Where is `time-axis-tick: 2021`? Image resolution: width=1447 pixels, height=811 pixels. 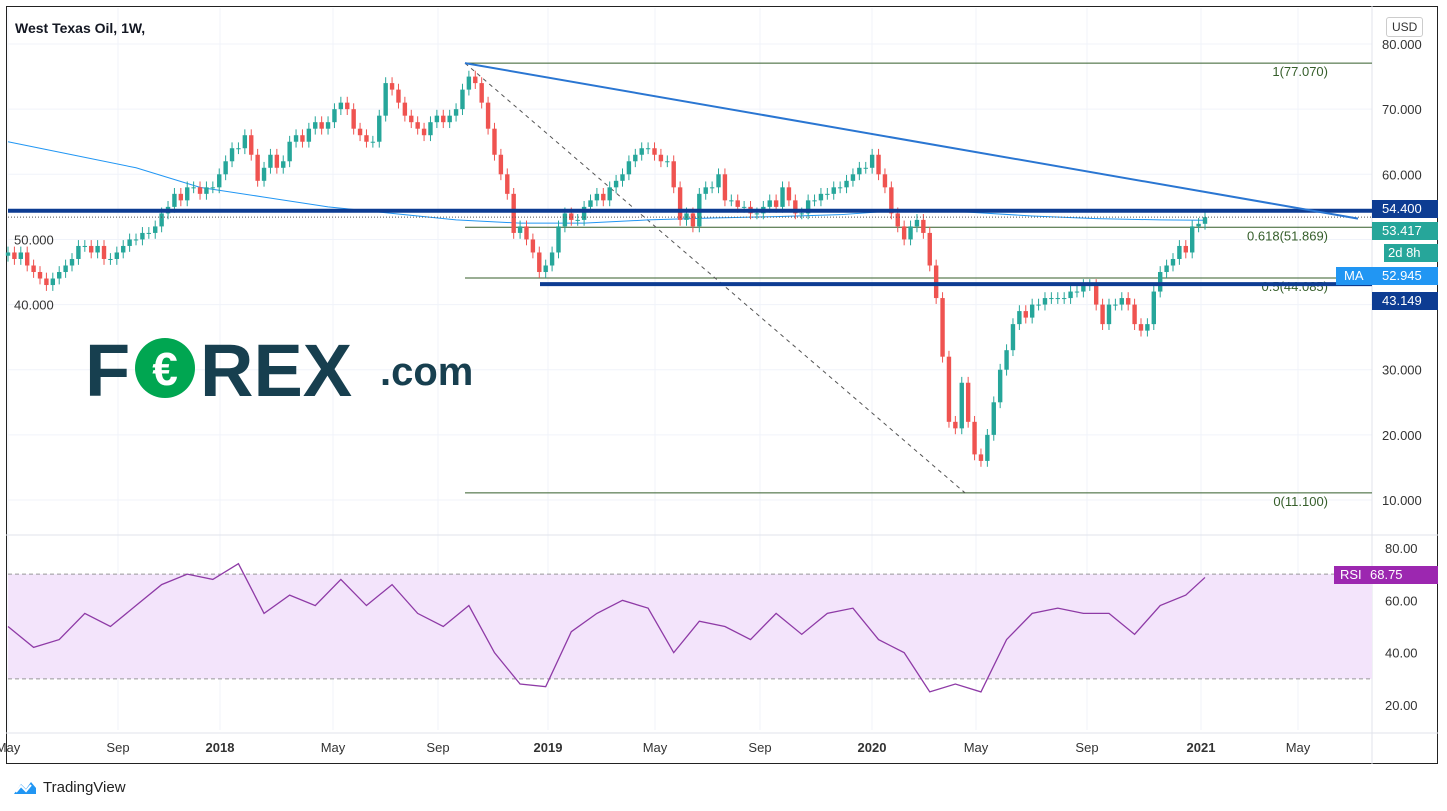 time-axis-tick: 2021 is located at coordinates (1201, 747).